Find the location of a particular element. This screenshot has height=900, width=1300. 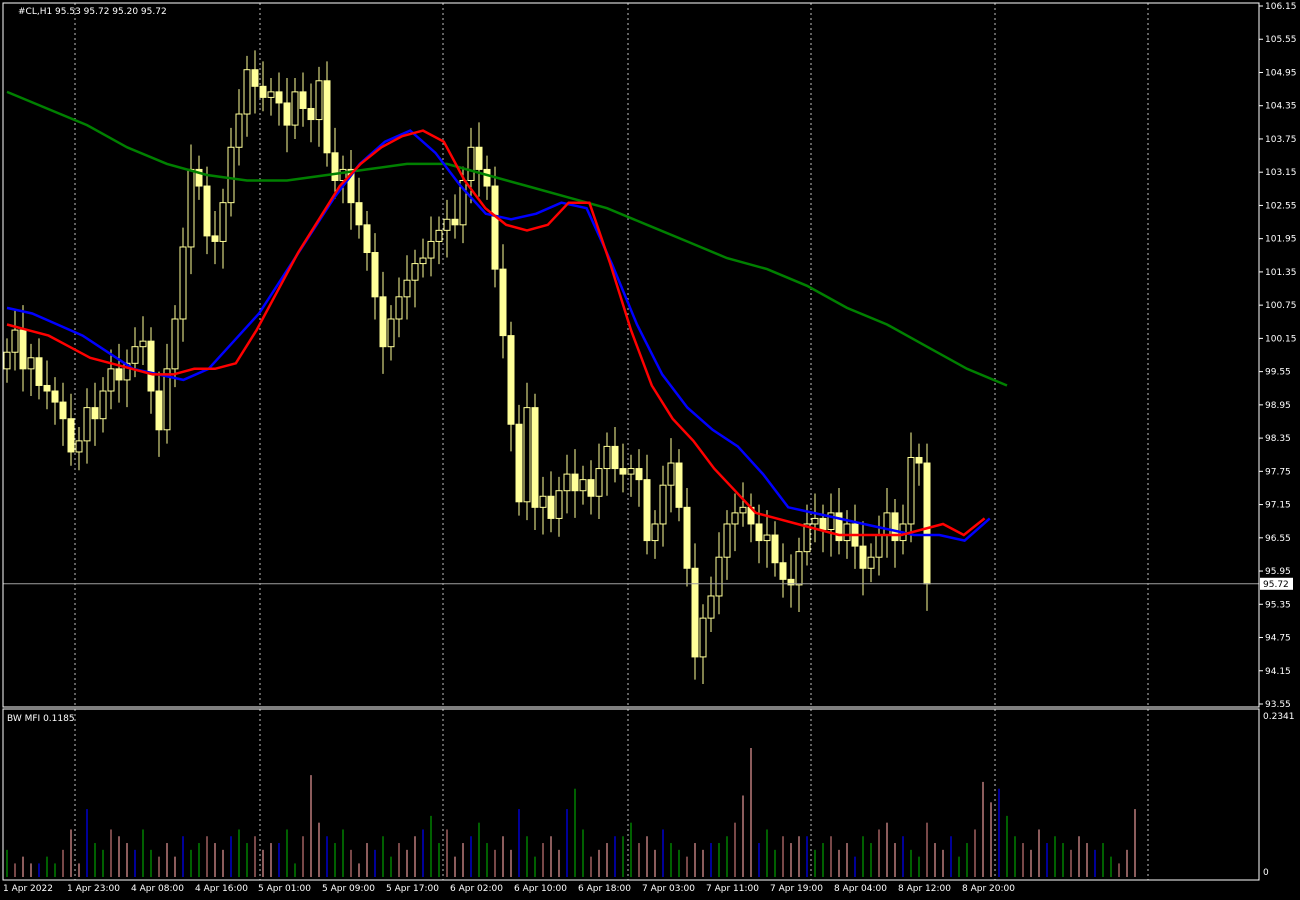

chart-header: #CL,H1 95.53 95.72 95.20 95.72 is located at coordinates (92, 12).